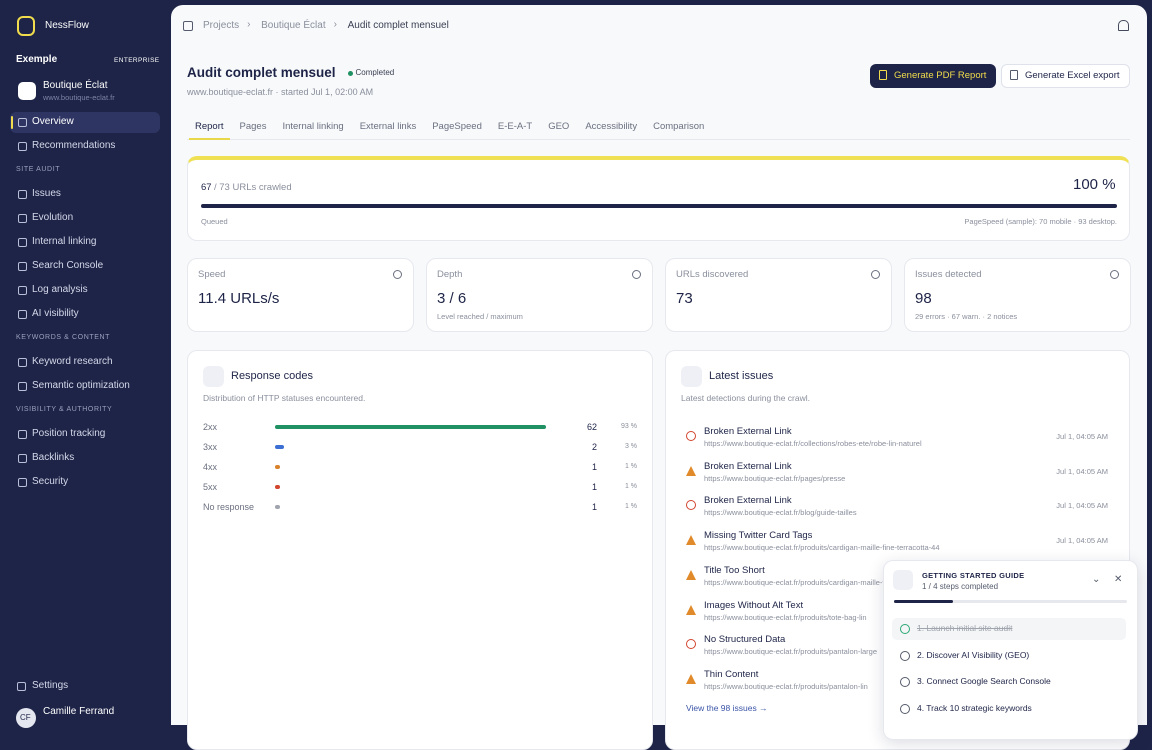  I want to click on nav-item: AI visibility, so click(55, 313).